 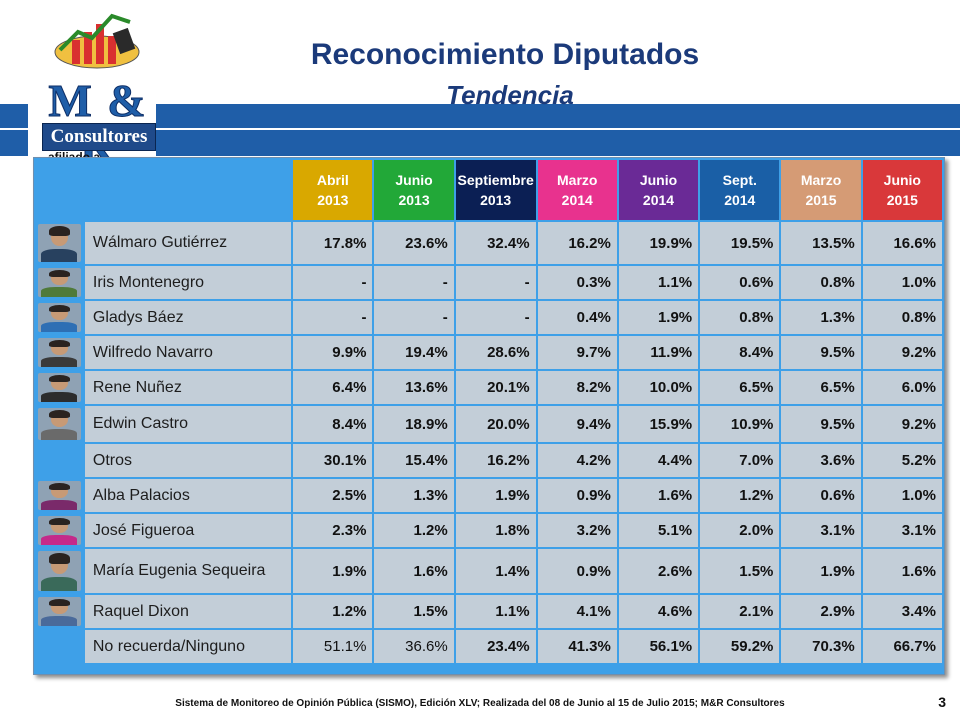 I want to click on column-header-month: Septiembre, so click(x=495, y=180).